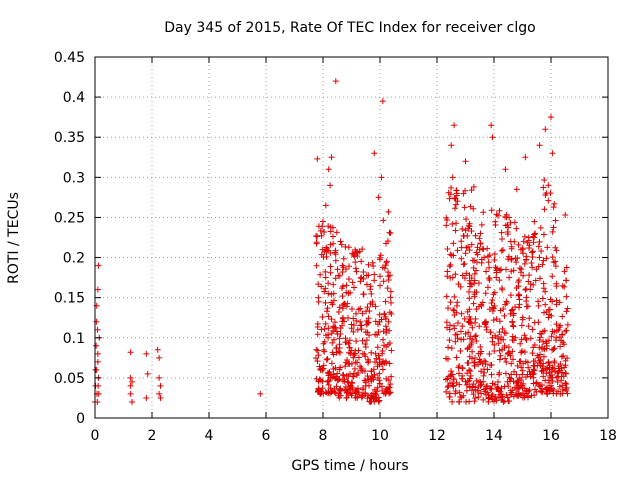  What do you see at coordinates (551, 436) in the screenshot?
I see `x-tick-label: 16` at bounding box center [551, 436].